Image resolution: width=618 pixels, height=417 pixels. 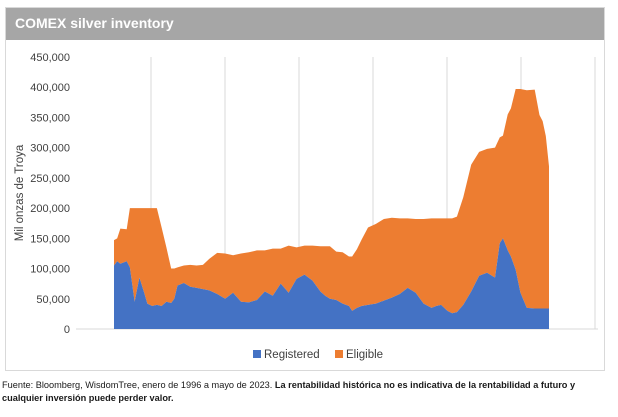 What do you see at coordinates (339, 354) in the screenshot?
I see `legend-swatch-eligible` at bounding box center [339, 354].